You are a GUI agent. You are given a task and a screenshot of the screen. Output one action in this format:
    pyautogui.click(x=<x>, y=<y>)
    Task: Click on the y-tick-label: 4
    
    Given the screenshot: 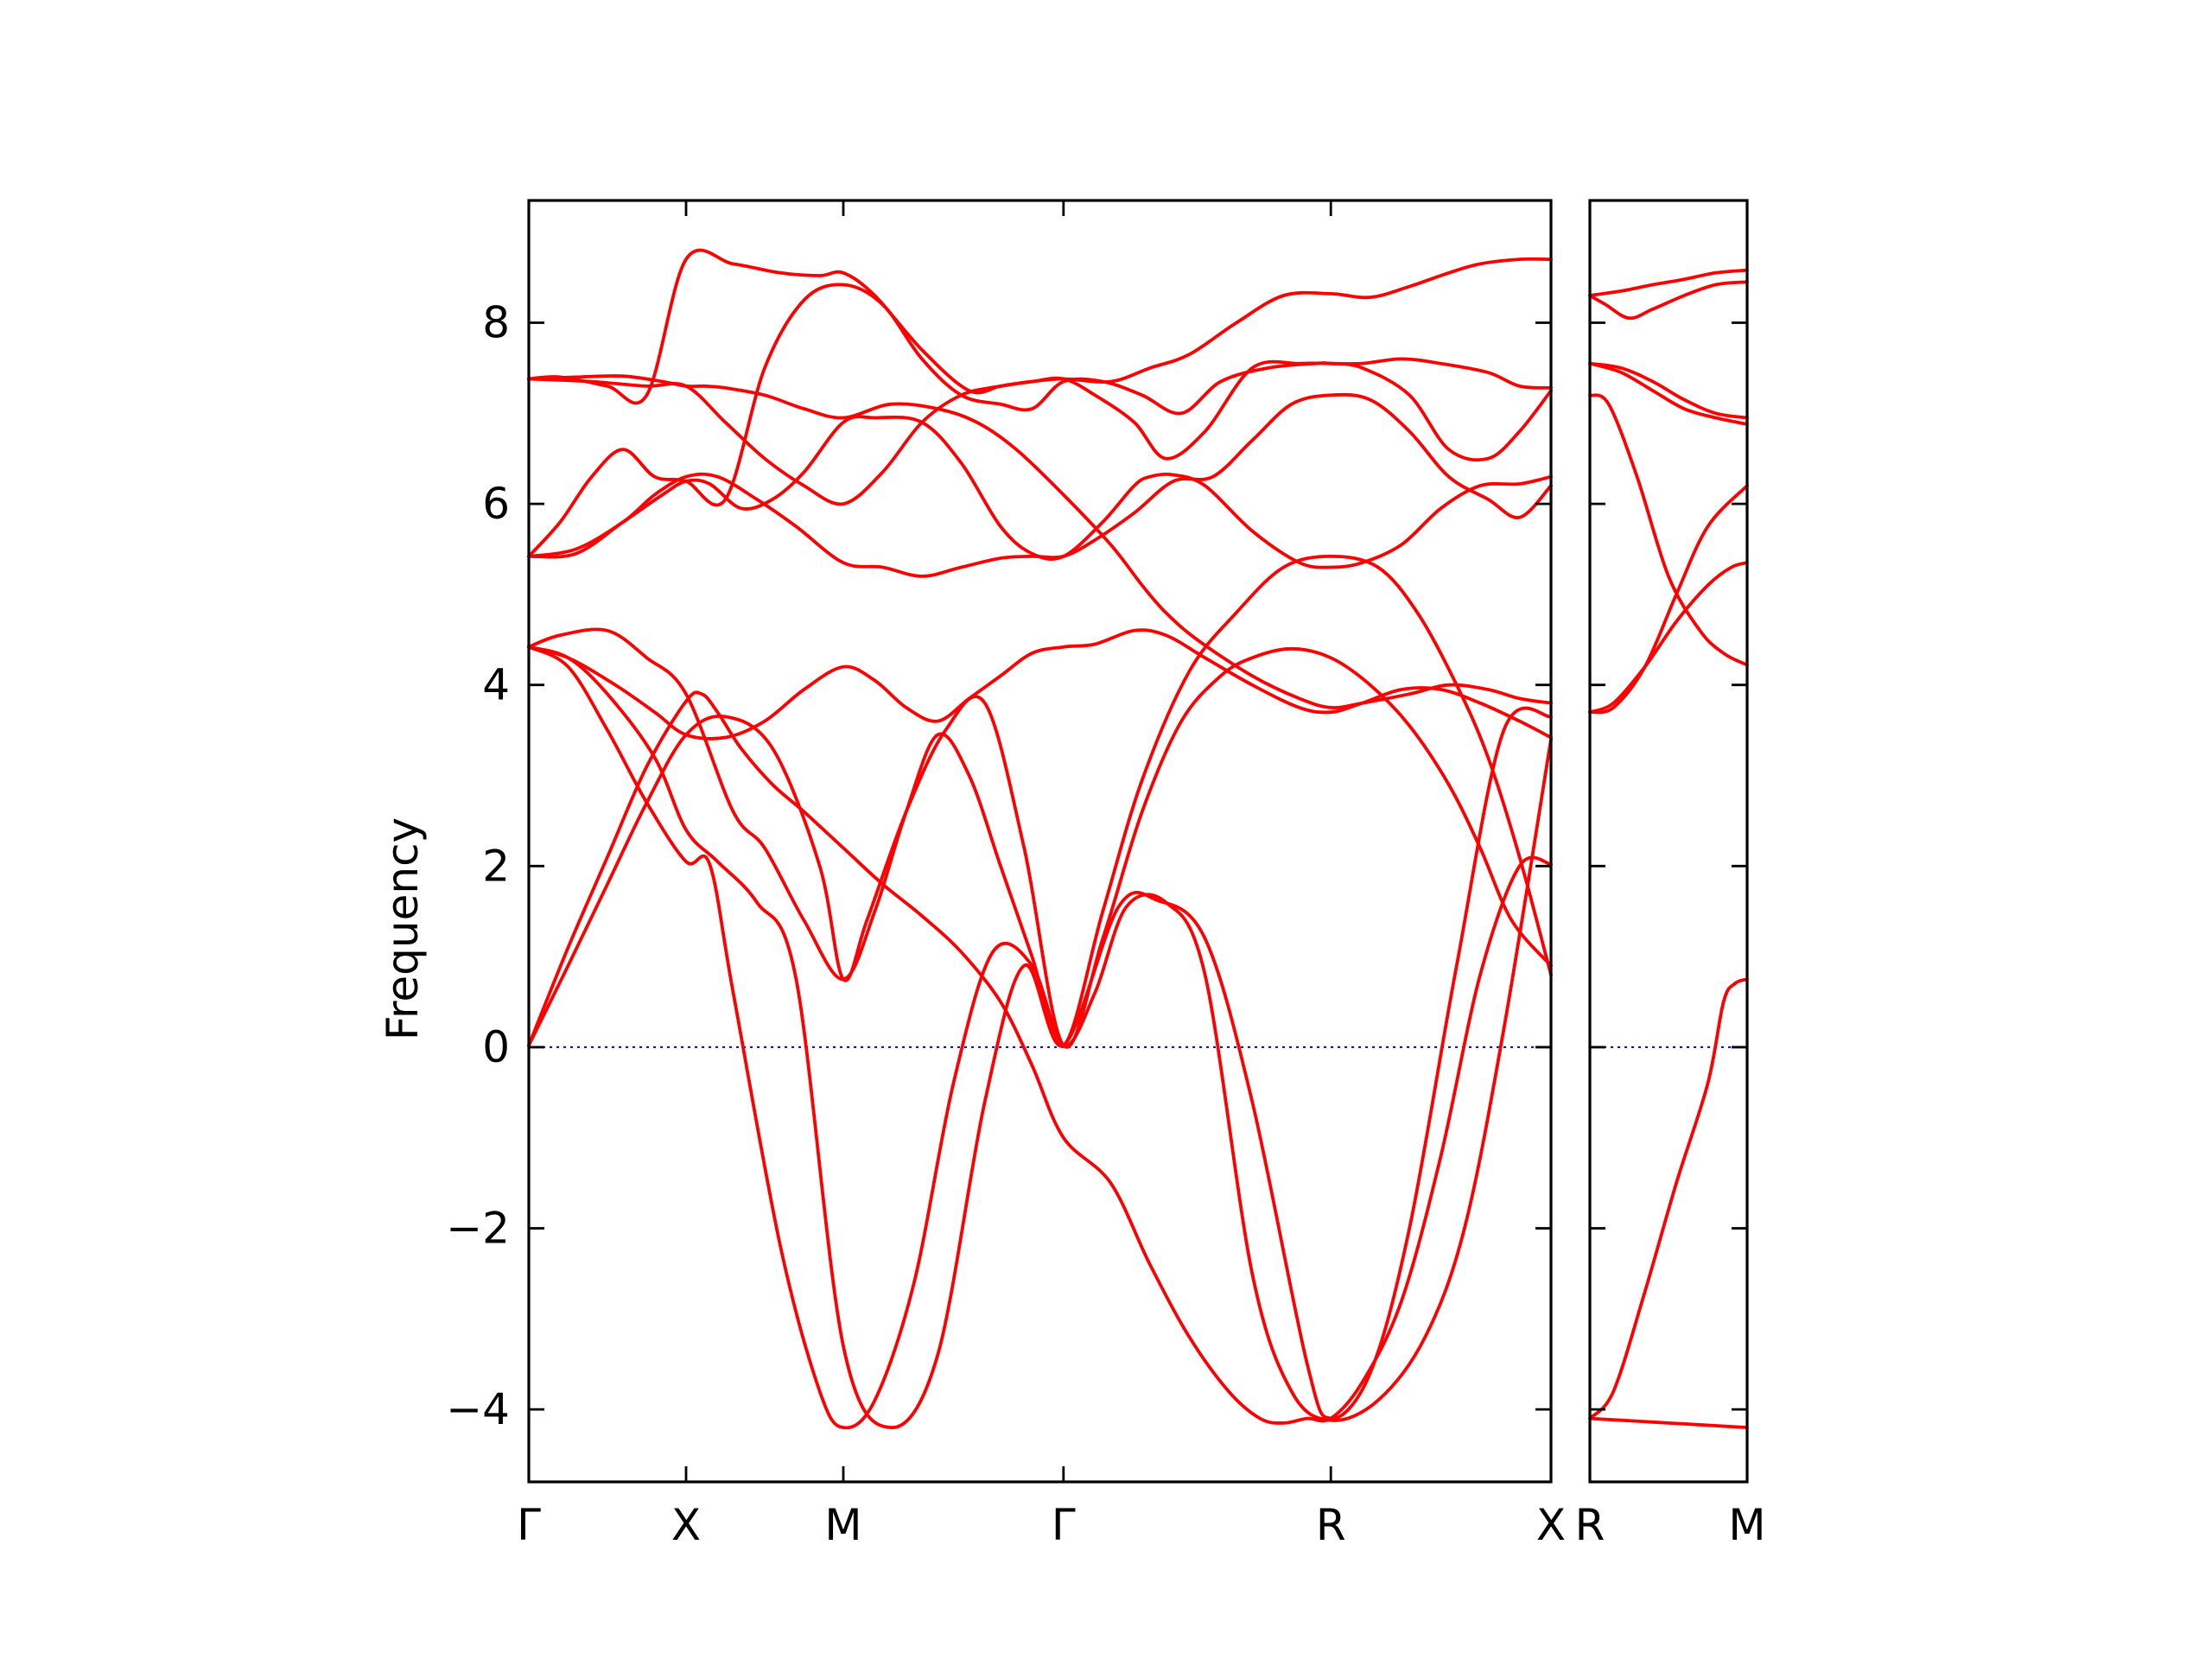 What is the action you would take?
    pyautogui.click(x=496, y=685)
    